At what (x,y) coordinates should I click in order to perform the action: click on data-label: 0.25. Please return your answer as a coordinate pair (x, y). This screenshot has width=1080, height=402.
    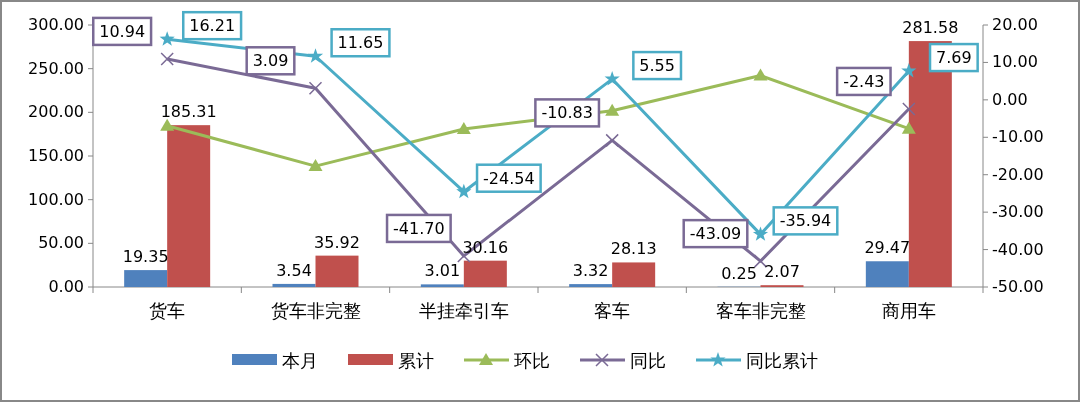
    Looking at the image, I should click on (739, 273).